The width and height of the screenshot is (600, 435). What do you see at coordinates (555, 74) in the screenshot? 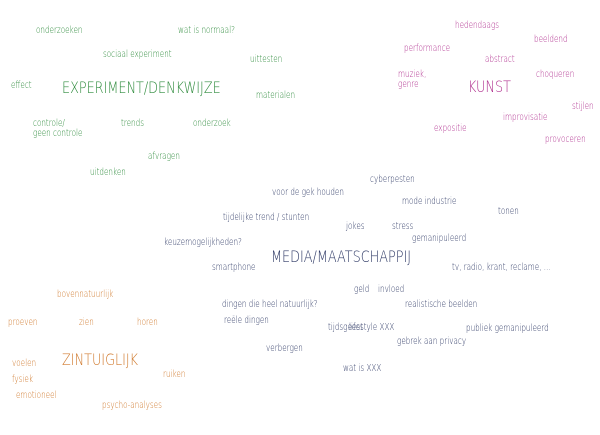
I see `word-choqueren: choqueren` at bounding box center [555, 74].